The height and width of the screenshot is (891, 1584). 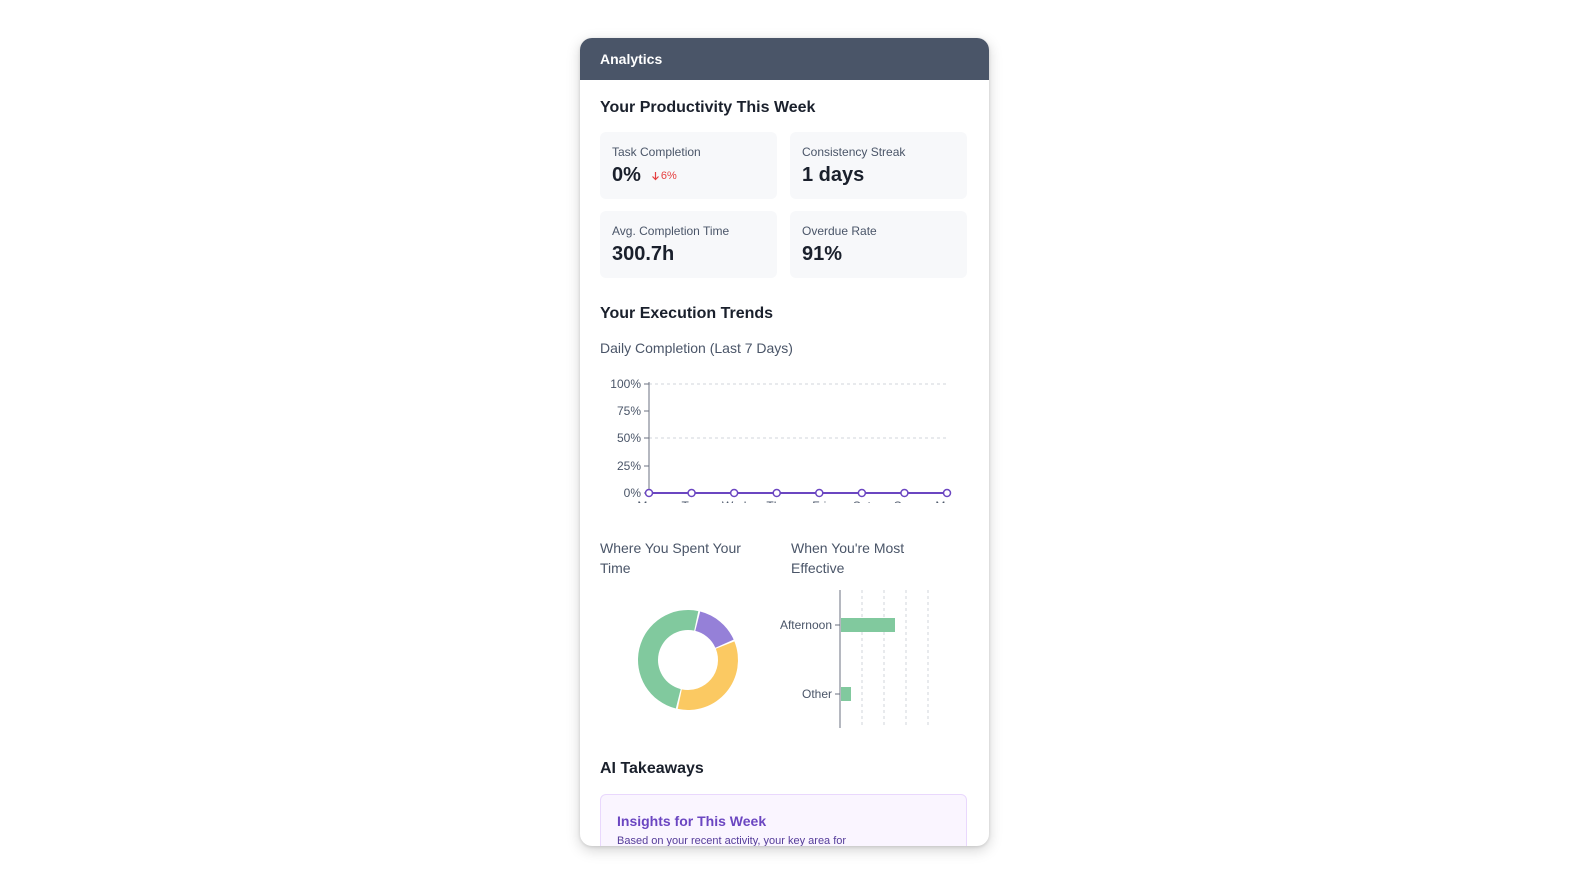 What do you see at coordinates (904, 501) in the screenshot?
I see `x-tick-label: Sun` at bounding box center [904, 501].